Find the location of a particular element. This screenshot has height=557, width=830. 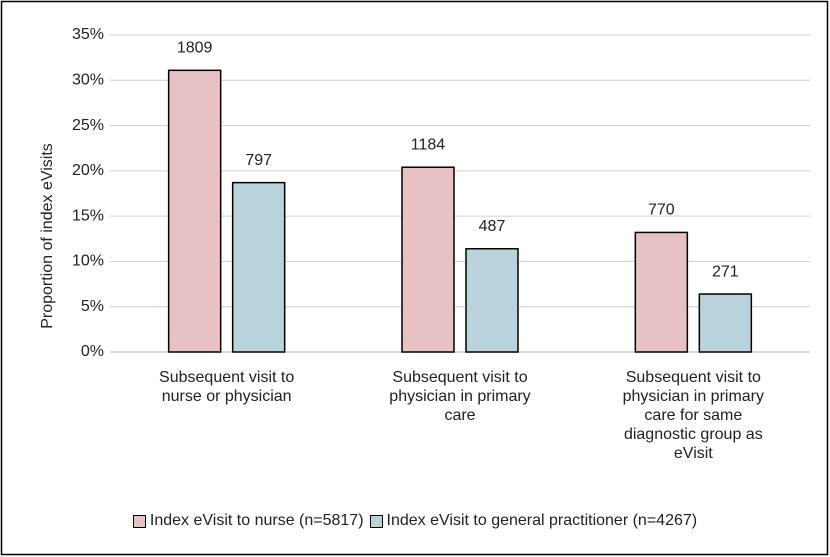

legend-item: Index eVisit to nurse (n=5817) is located at coordinates (248, 521).